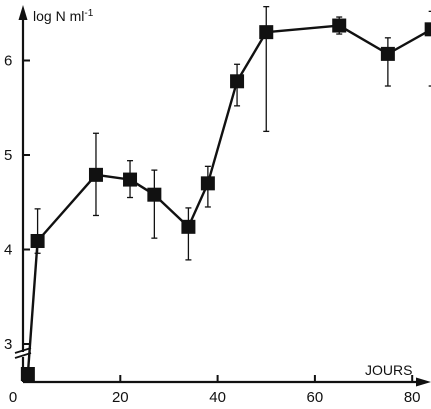 Image resolution: width=431 pixels, height=409 pixels. Describe the element at coordinates (13, 397) in the screenshot. I see `x-tick-label: 0` at that location.